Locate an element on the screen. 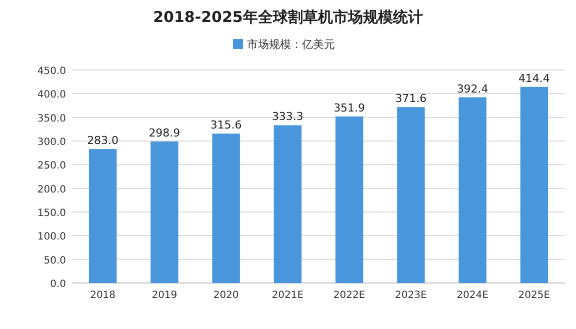 This screenshot has height=329, width=576. y-tick-label: 100.0 is located at coordinates (51, 237).